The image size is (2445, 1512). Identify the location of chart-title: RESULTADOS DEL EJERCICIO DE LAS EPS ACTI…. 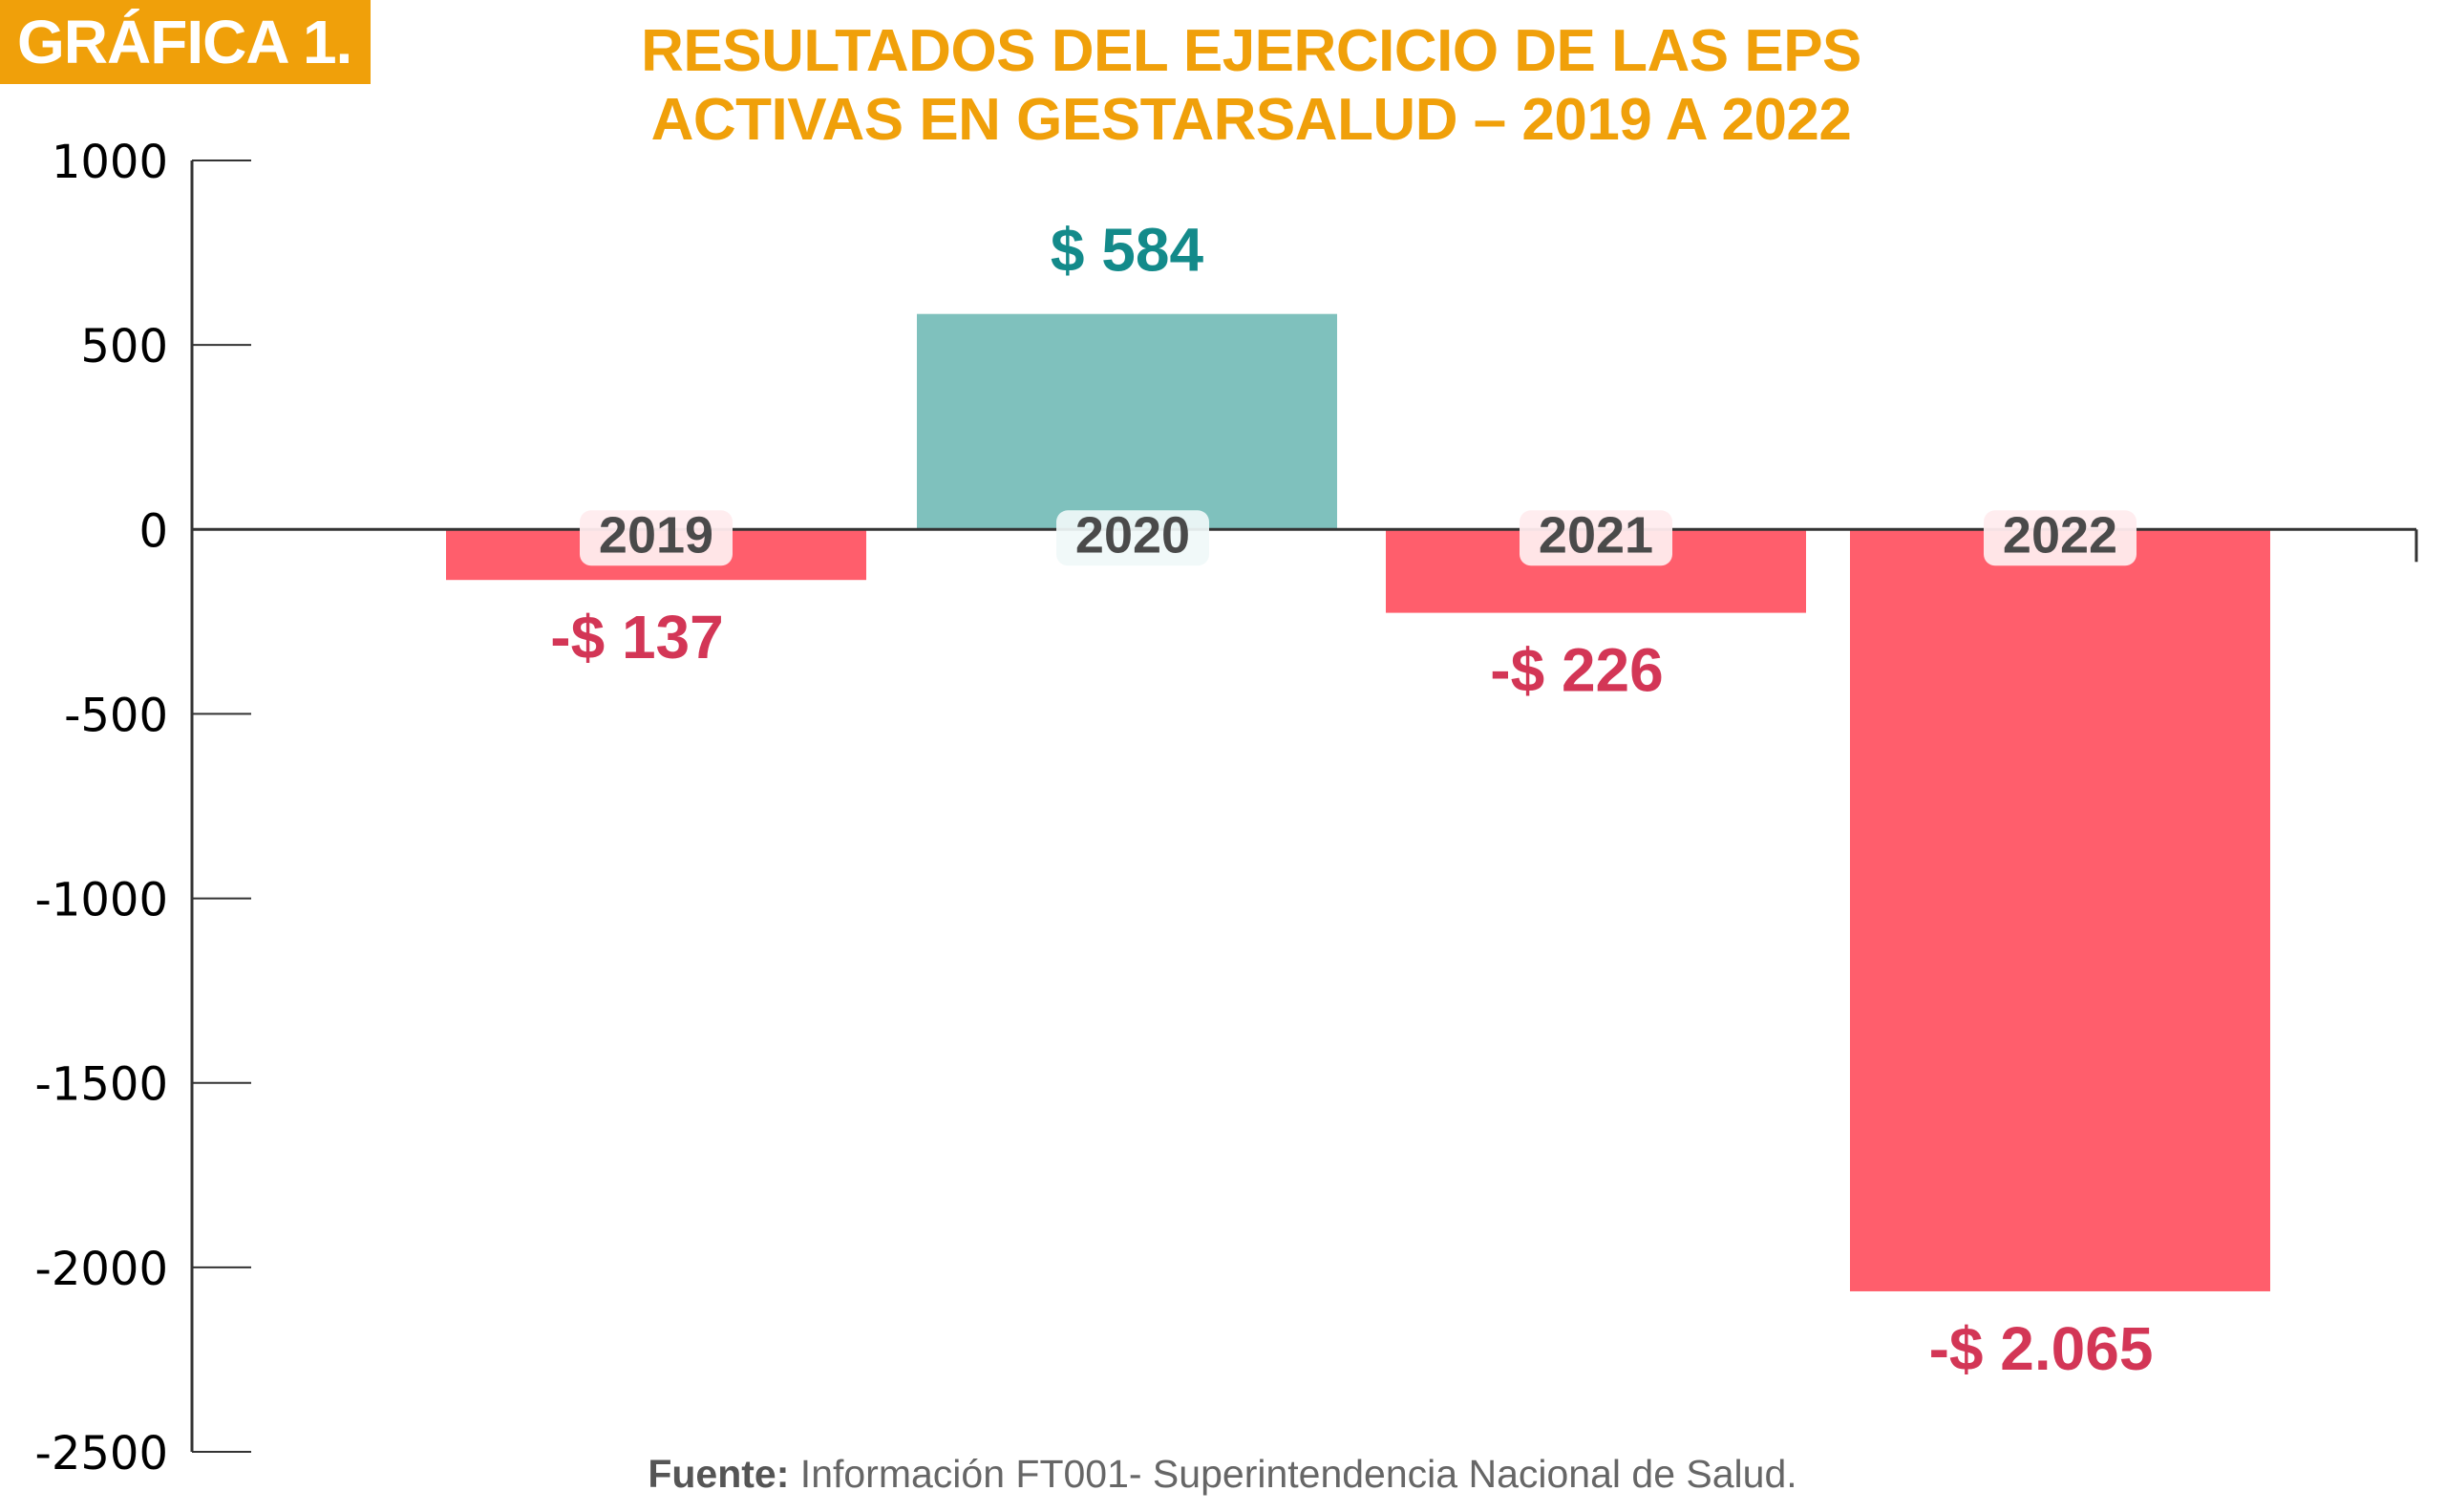
(1251, 86).